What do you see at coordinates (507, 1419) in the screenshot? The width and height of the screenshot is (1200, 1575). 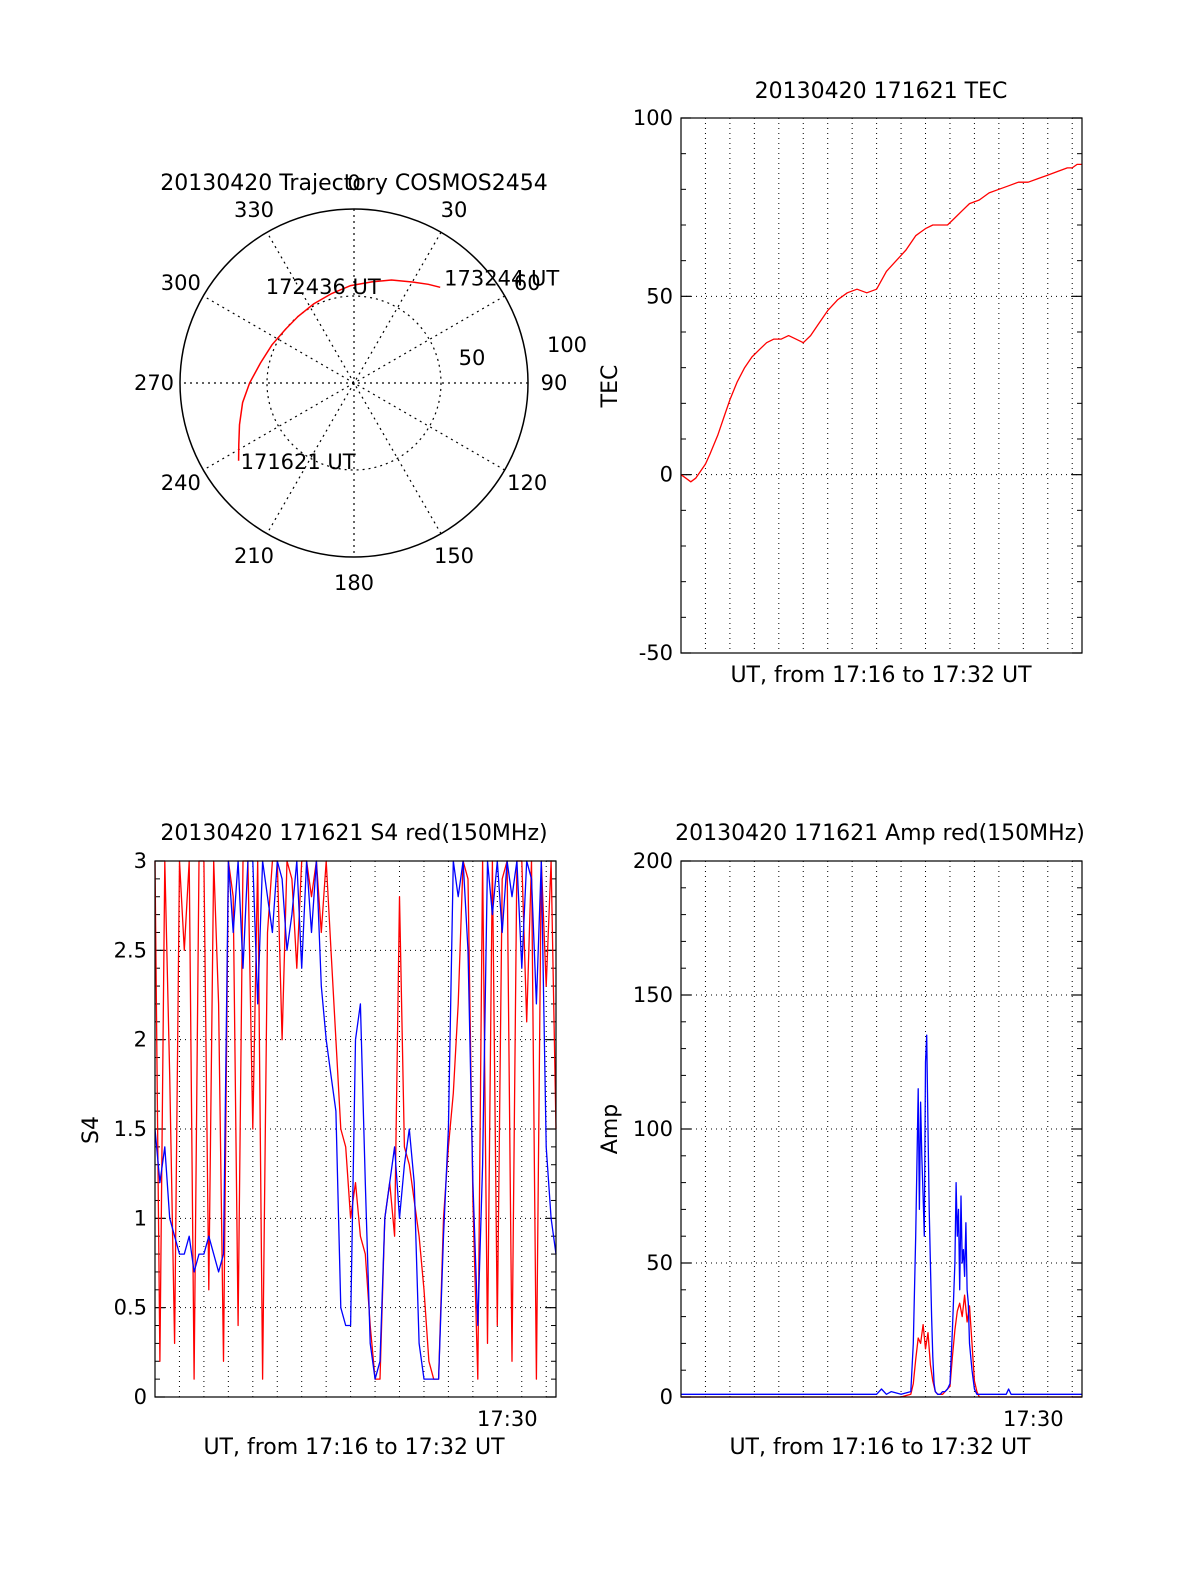 I see `s4-x-tick-label: 17:30` at bounding box center [507, 1419].